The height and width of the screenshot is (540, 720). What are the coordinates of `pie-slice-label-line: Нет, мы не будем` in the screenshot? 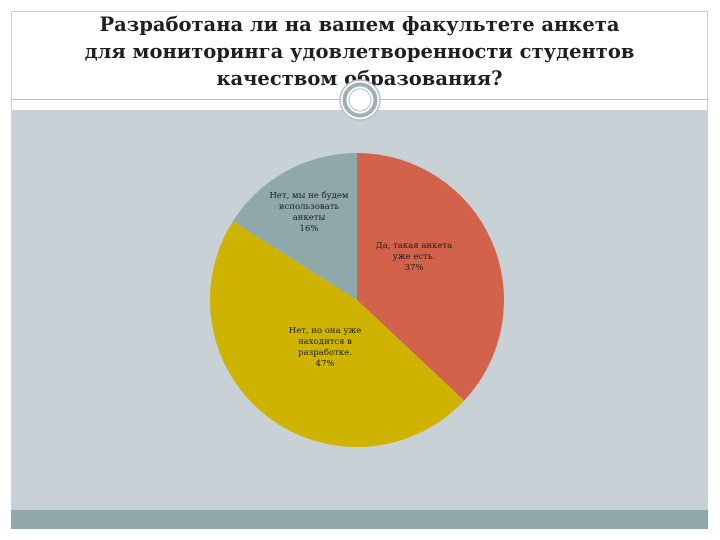 It's located at (308, 195).